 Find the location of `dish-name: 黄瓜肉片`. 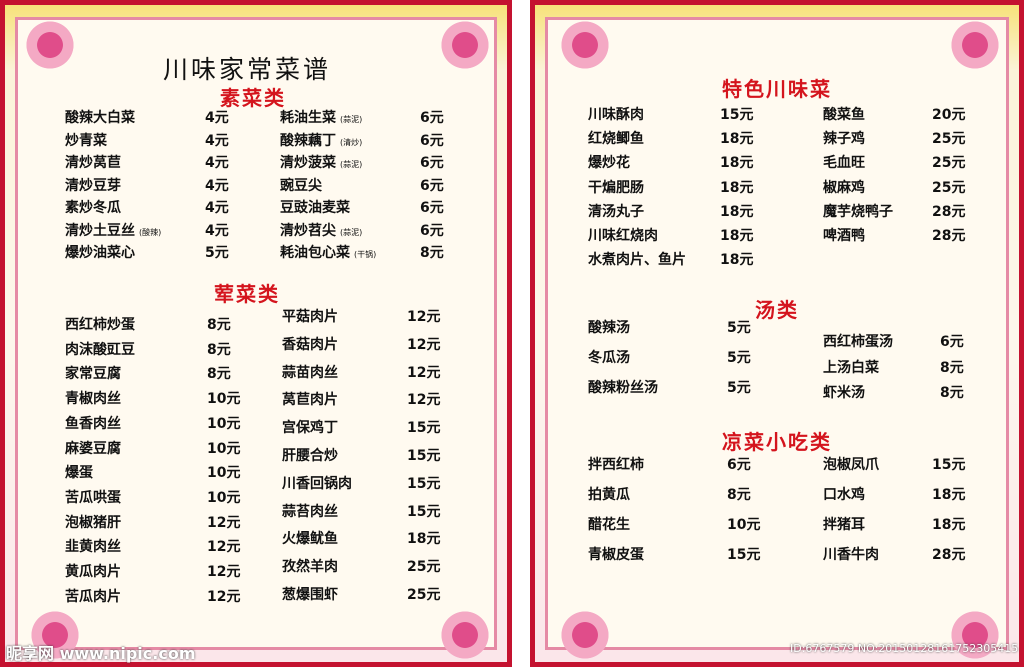

dish-name: 黄瓜肉片 is located at coordinates (93, 572).